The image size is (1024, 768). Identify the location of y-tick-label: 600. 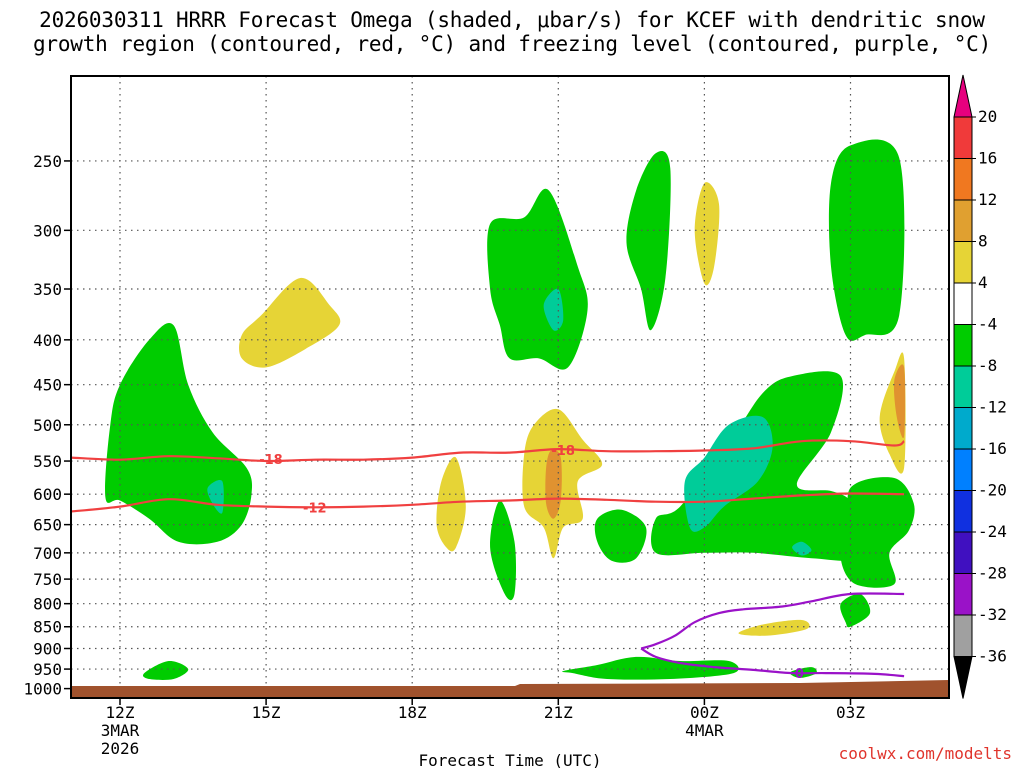
(47, 494).